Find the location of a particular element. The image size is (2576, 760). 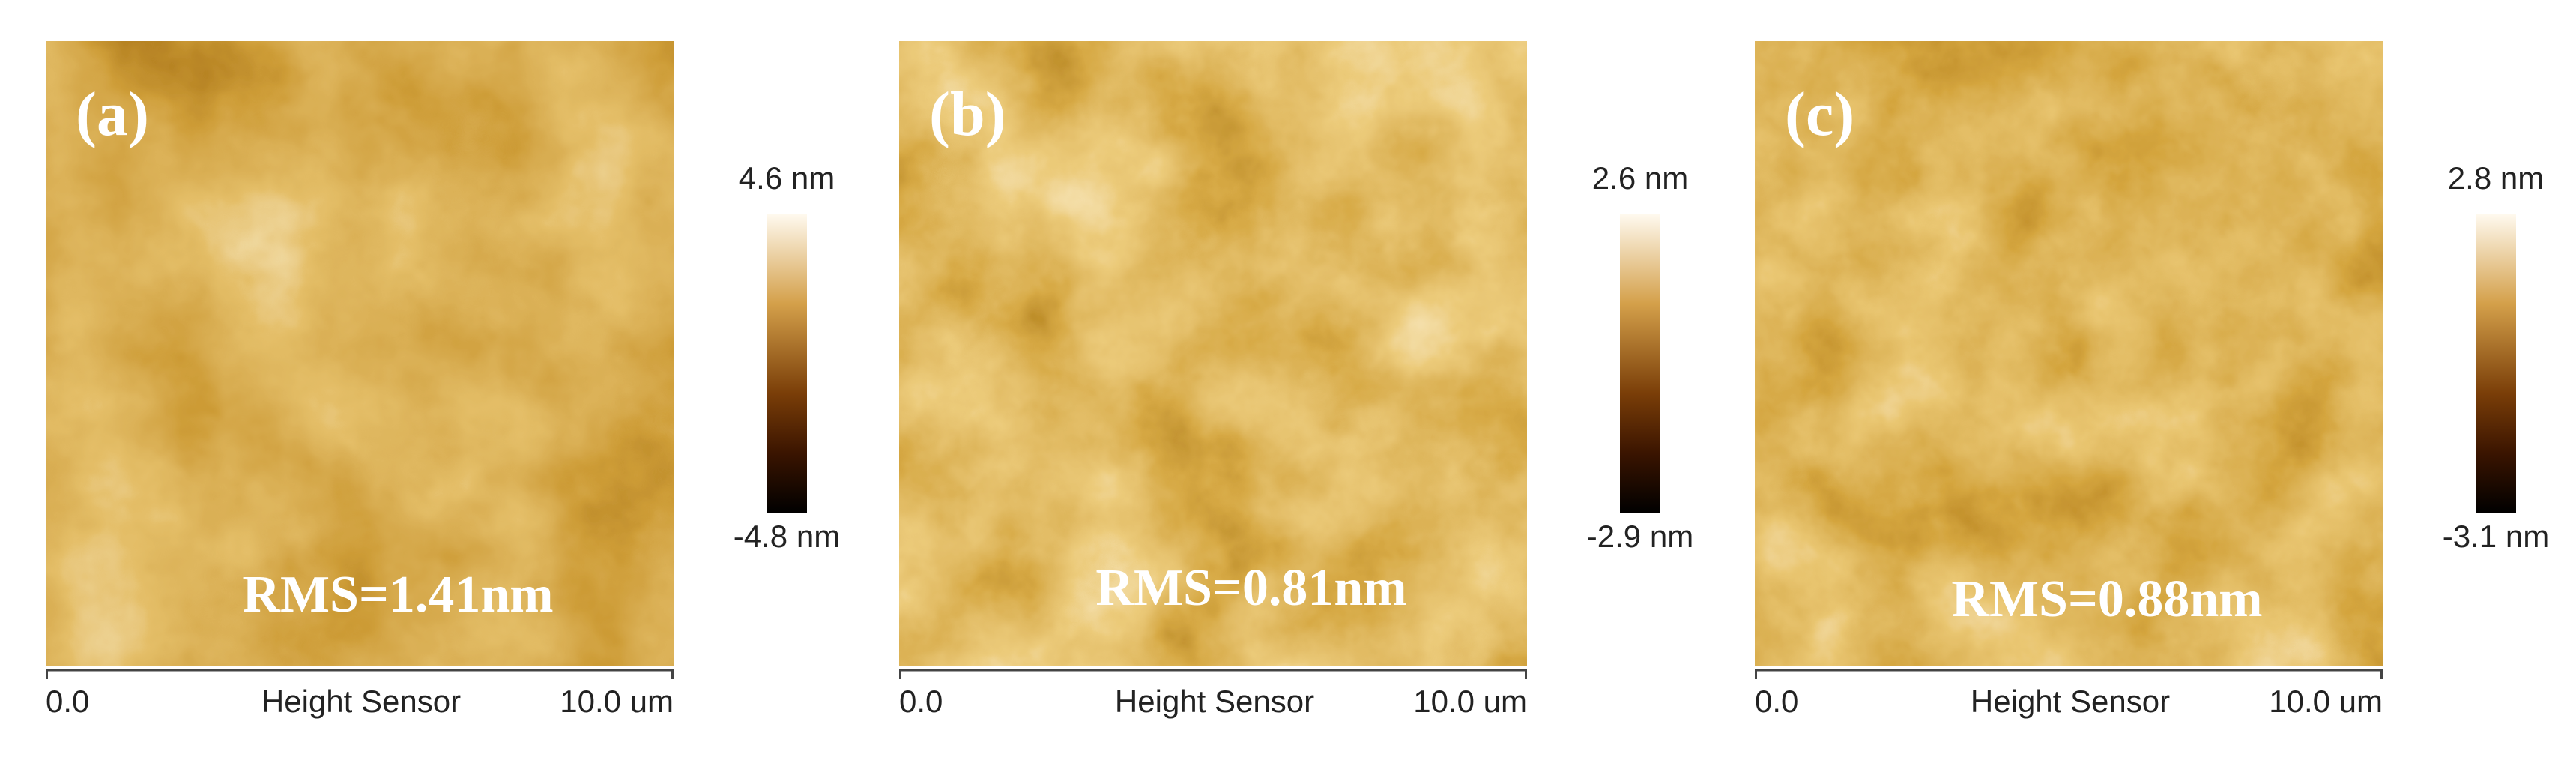

scale-max: 2.6 nm is located at coordinates (1640, 178).